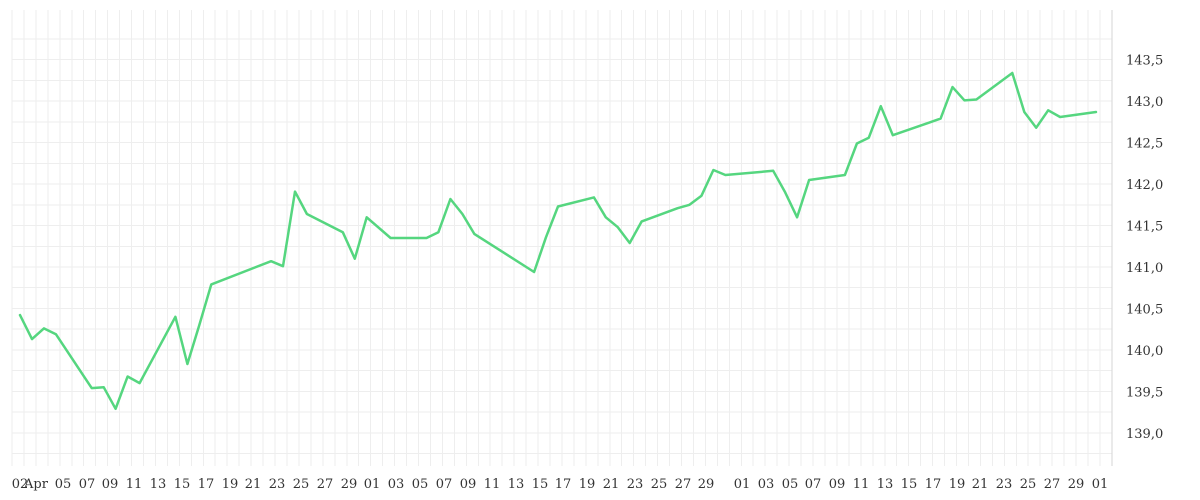 This screenshot has width=1200, height=500. What do you see at coordinates (1144, 351) in the screenshot?
I see `y-tick-label: 140,0` at bounding box center [1144, 351].